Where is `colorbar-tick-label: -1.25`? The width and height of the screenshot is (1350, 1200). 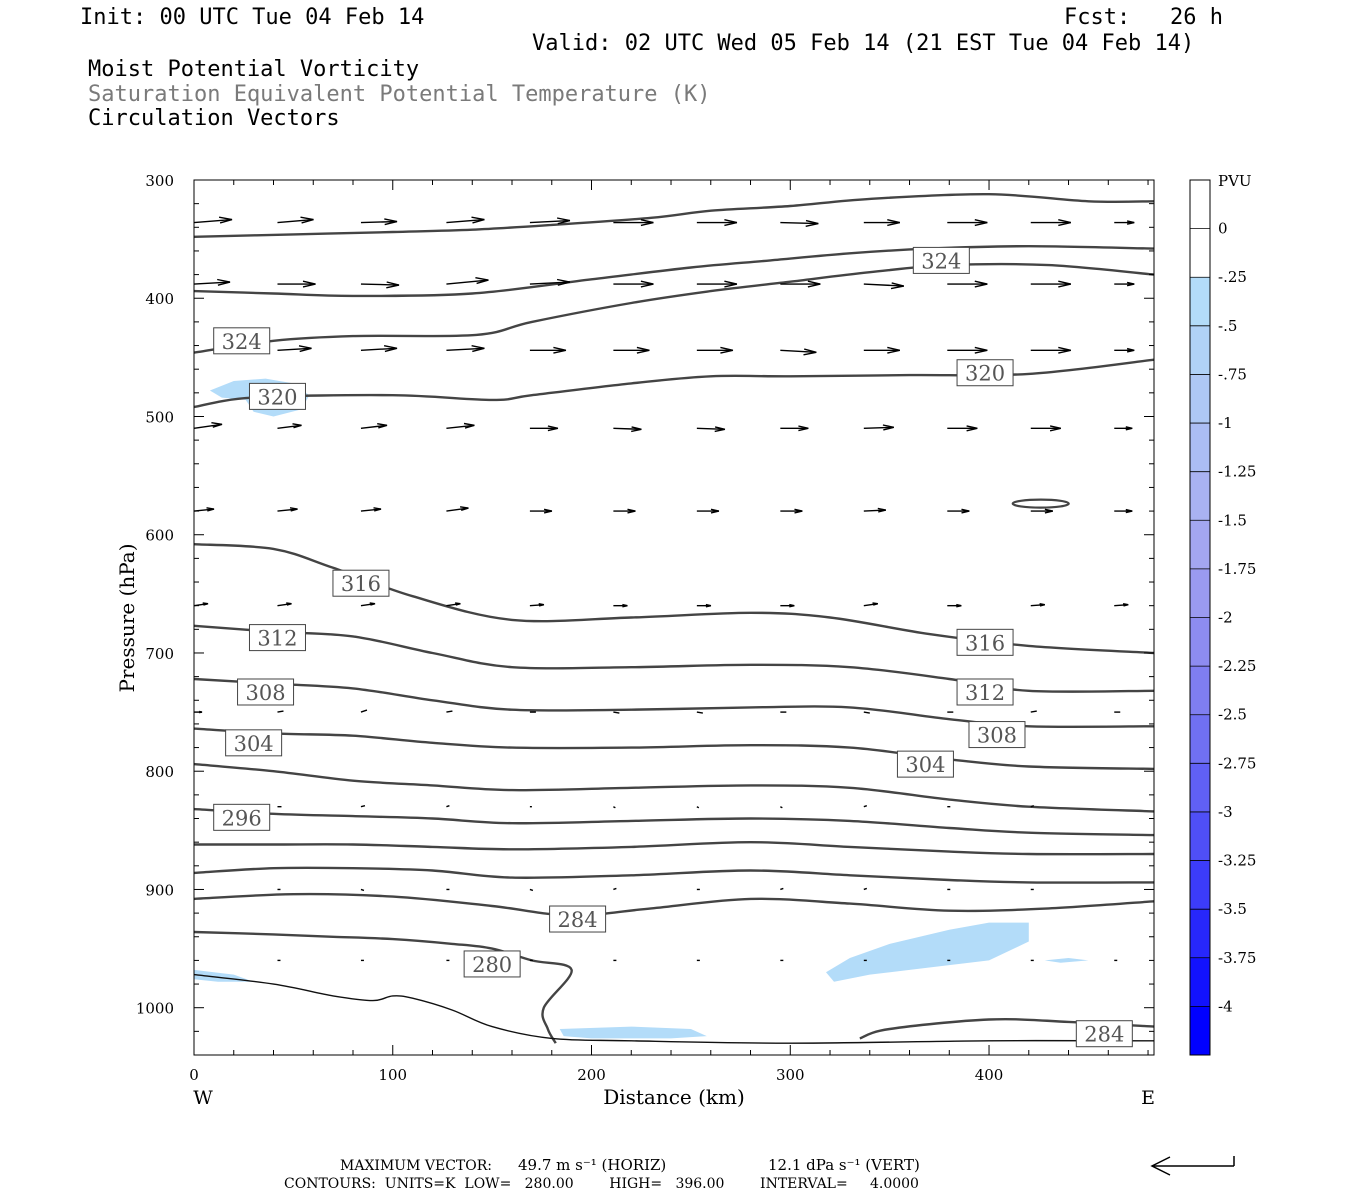 colorbar-tick-label: -1.25 is located at coordinates (1237, 472).